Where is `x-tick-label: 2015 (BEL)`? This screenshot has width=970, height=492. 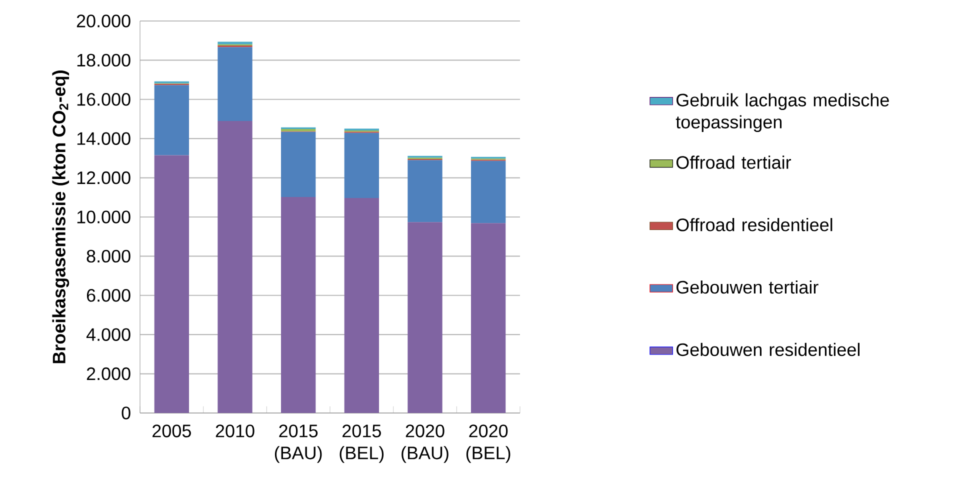
x-tick-label: 2015 (BEL) is located at coordinates (362, 443).